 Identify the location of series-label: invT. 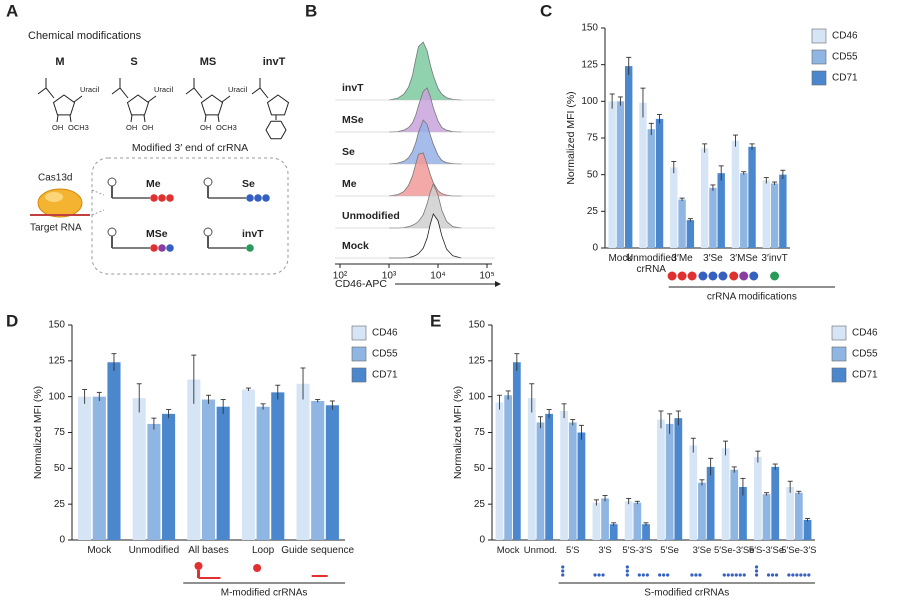
(353, 88).